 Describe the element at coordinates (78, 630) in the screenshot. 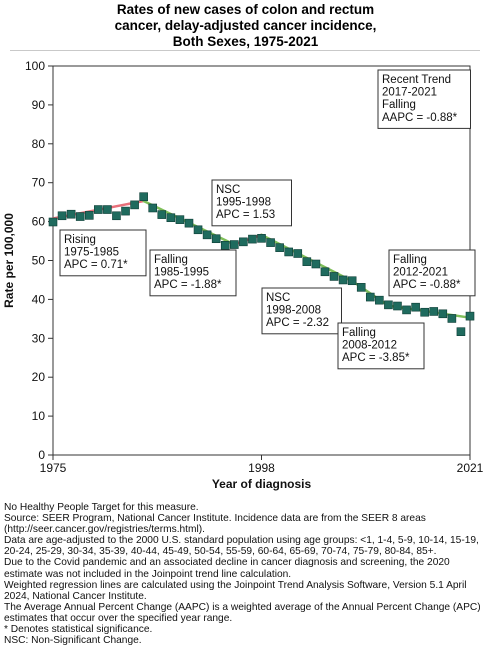

I see `footnote-line: * Denotes statistical significance.` at that location.